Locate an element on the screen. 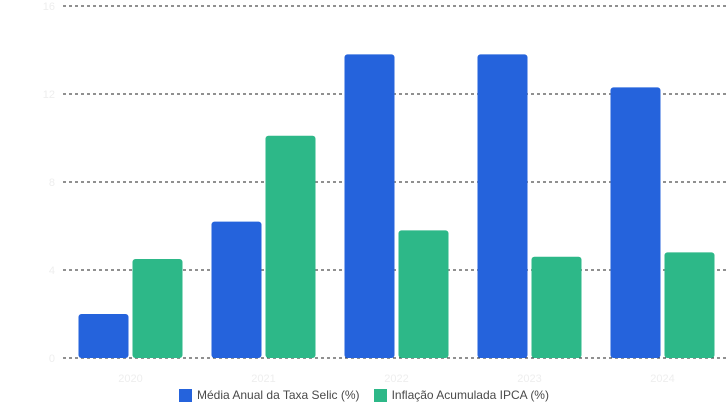 The height and width of the screenshot is (410, 728). bar-selic-2023 is located at coordinates (502, 206).